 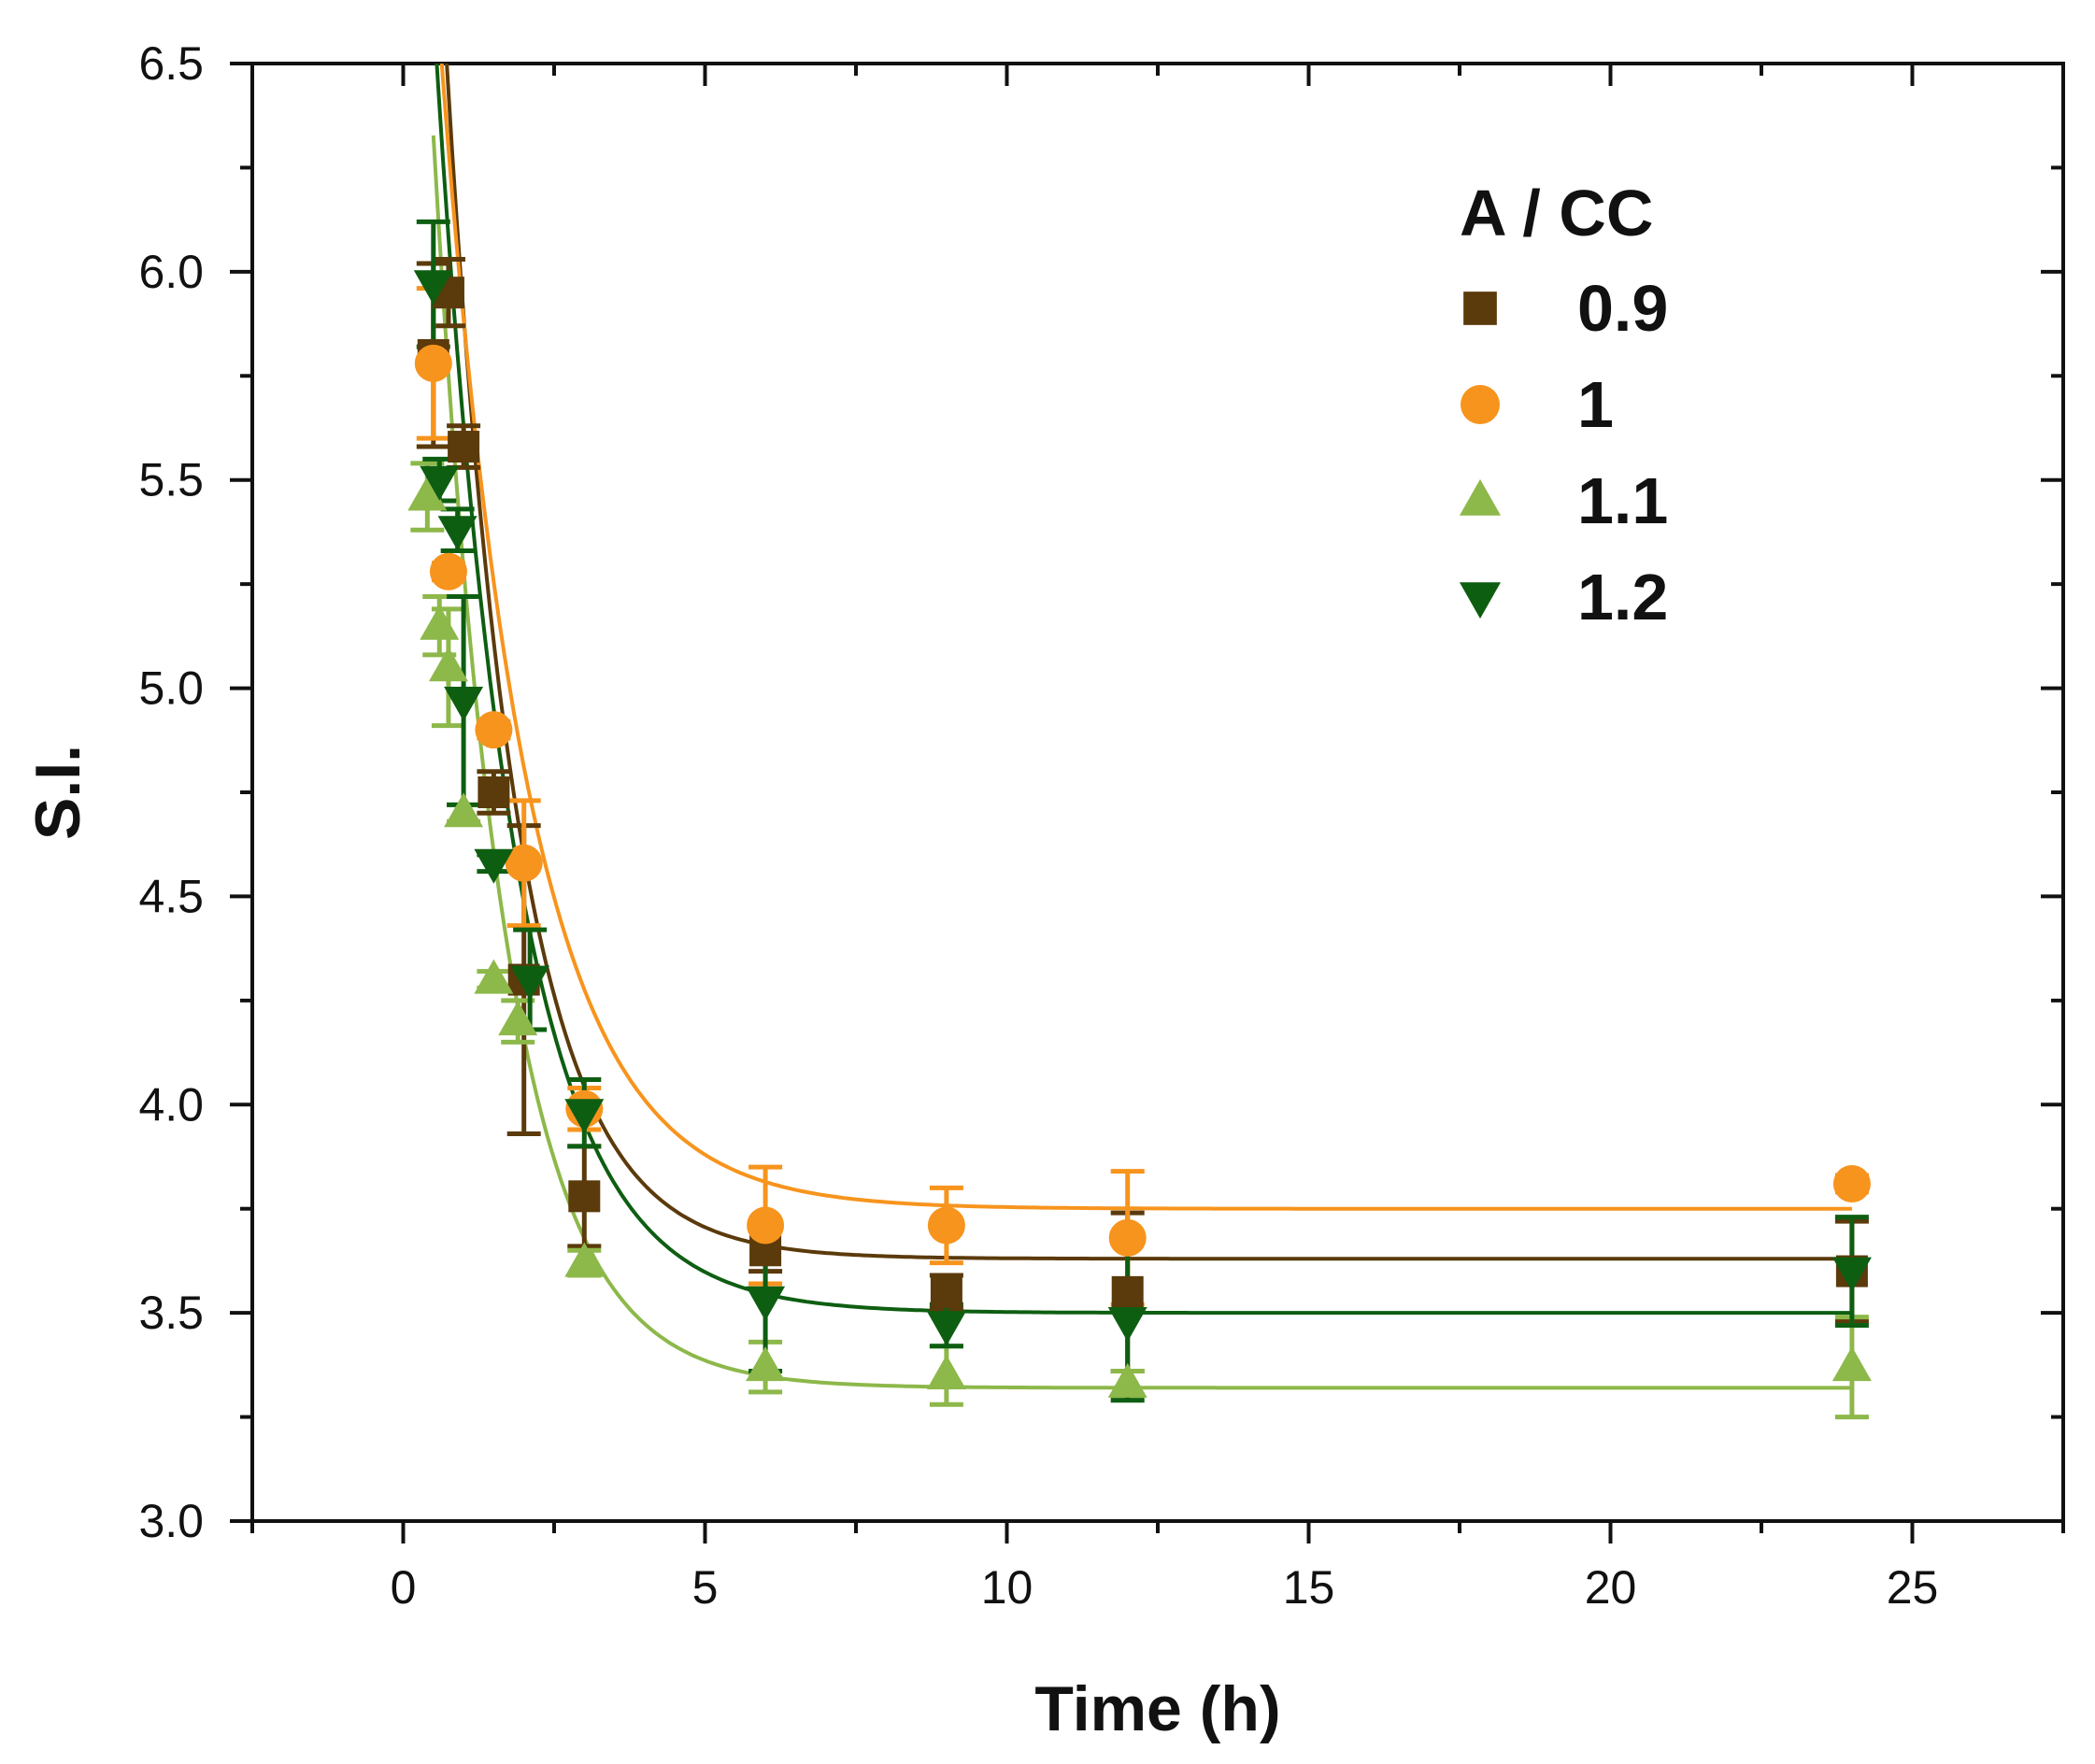 I want to click on legend-marker-0.9, so click(x=1480, y=308).